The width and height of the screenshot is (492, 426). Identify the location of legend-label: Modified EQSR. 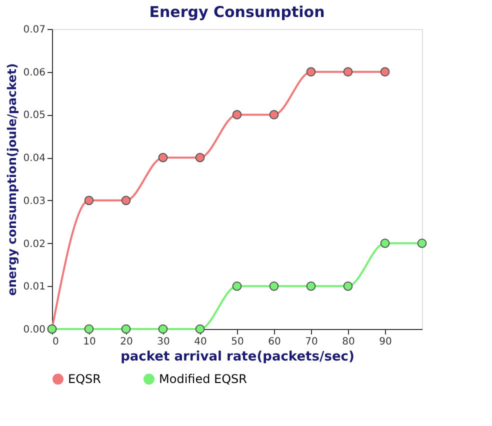
(203, 379).